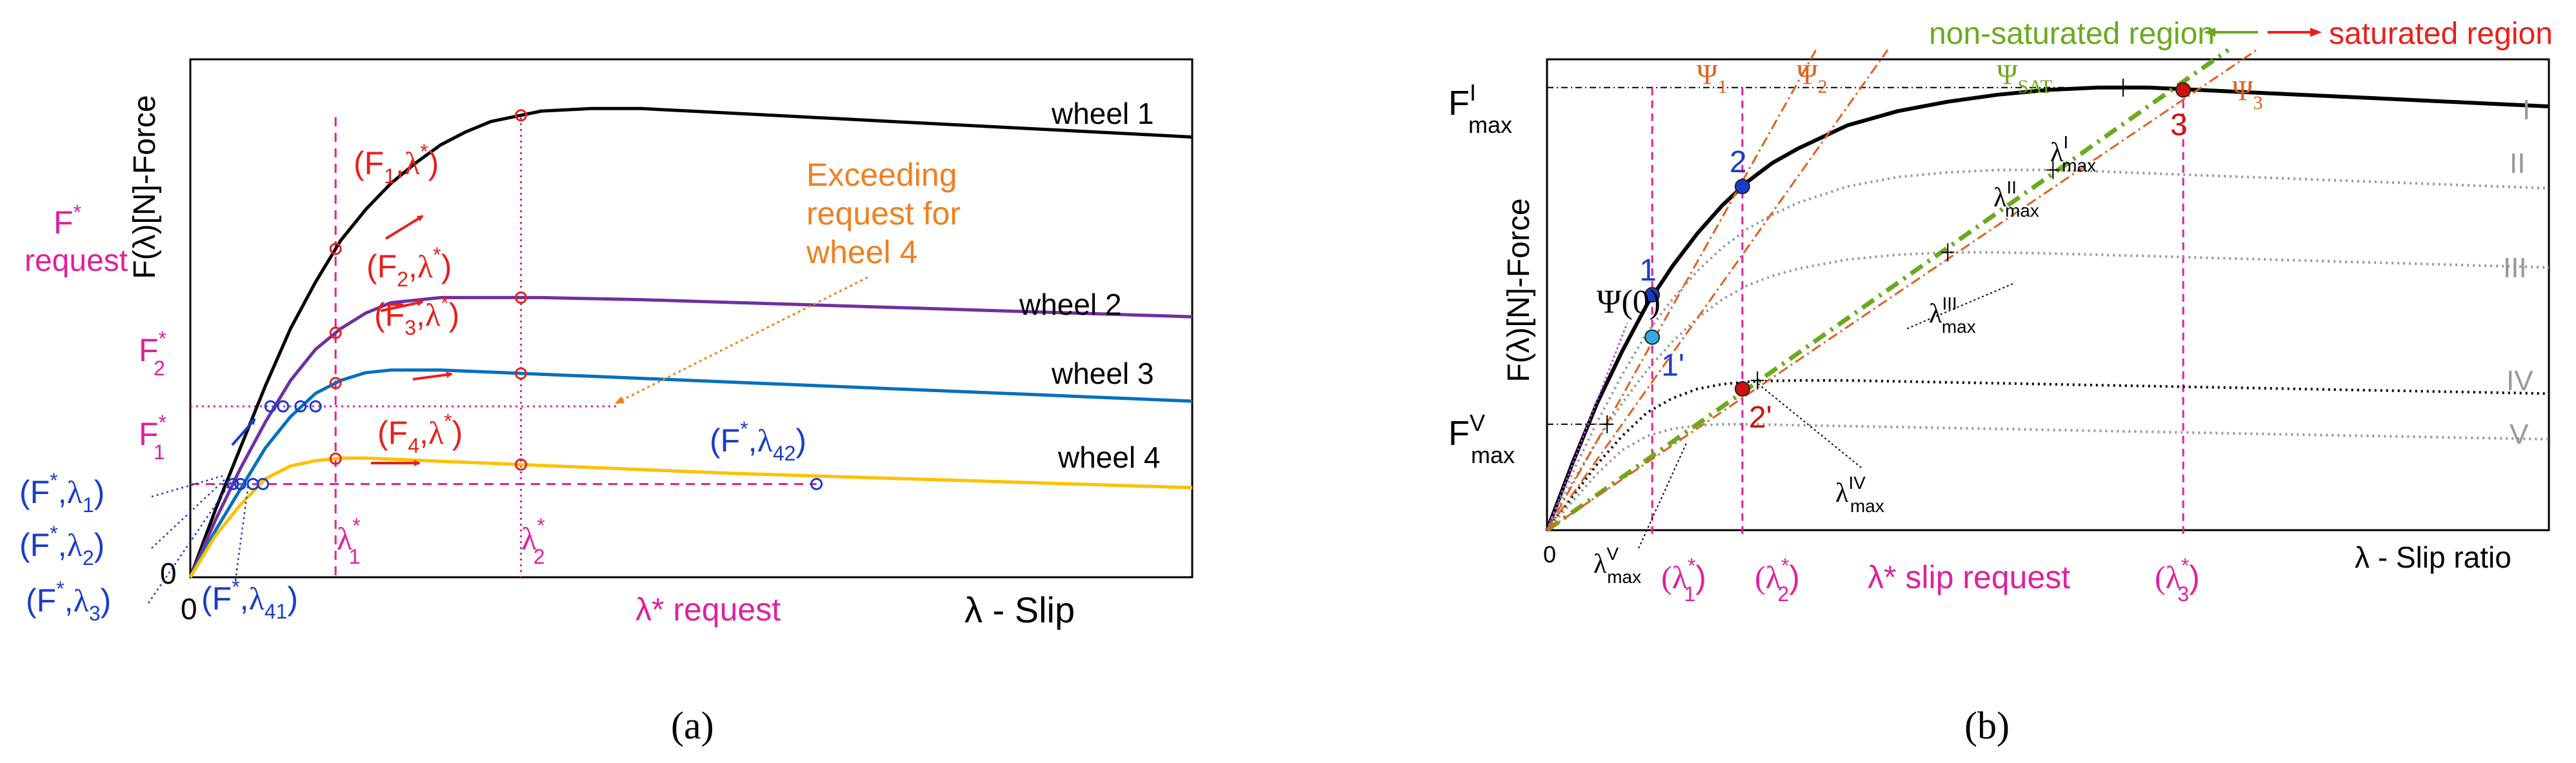  Describe the element at coordinates (2073, 153) in the screenshot. I see `lmax-I-label: λI max` at that location.